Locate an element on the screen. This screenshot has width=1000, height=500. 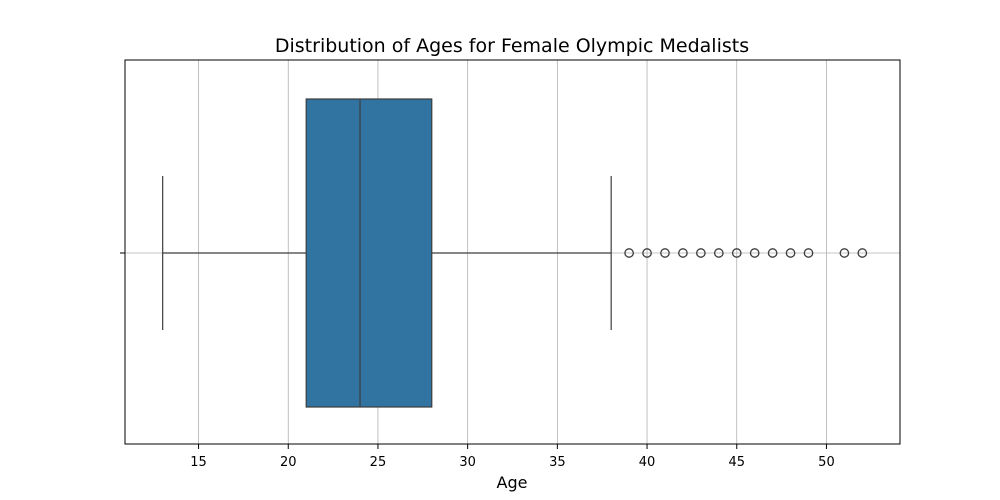
x-tick-label: 20 is located at coordinates (288, 462).